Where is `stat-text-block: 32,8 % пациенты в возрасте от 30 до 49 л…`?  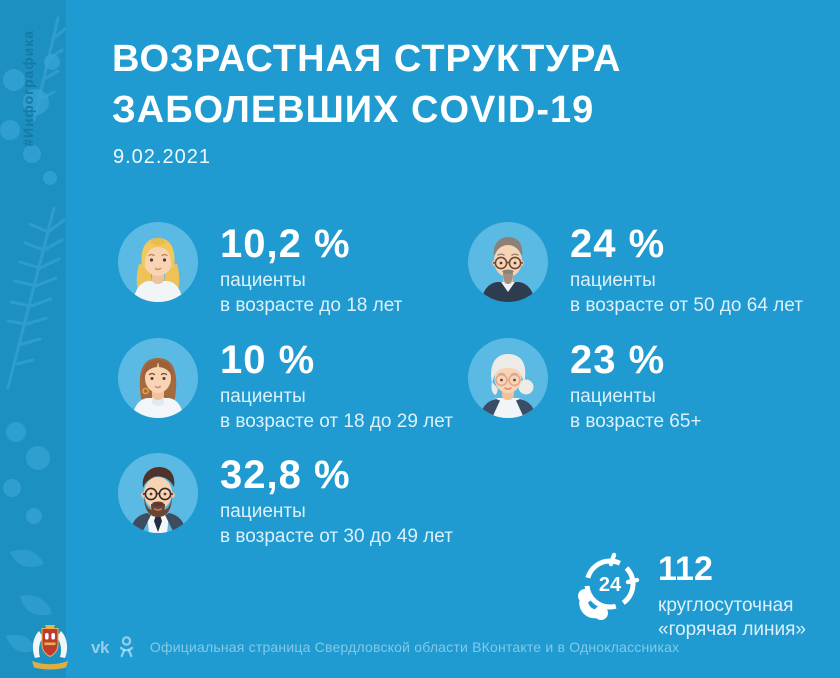 stat-text-block: 32,8 % пациенты в возрасте от 30 до 49 л… is located at coordinates (336, 500).